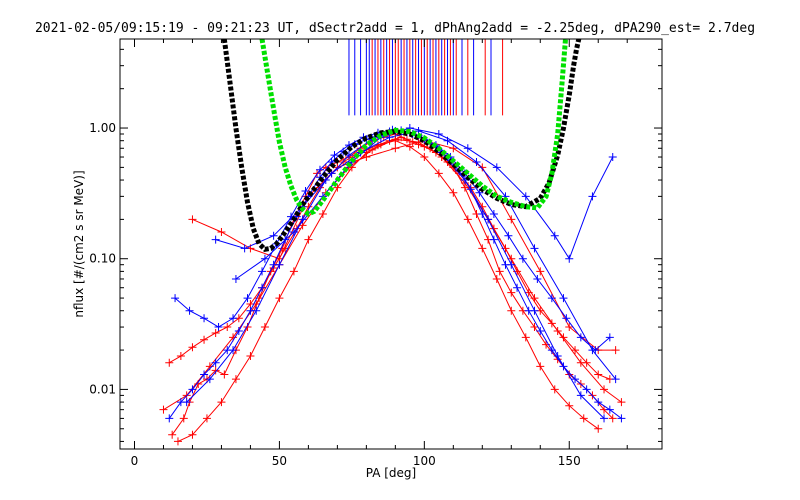 Image resolution: width=800 pixels, height=500 pixels. I want to click on y-tick-label: 0.01, so click(102, 389).